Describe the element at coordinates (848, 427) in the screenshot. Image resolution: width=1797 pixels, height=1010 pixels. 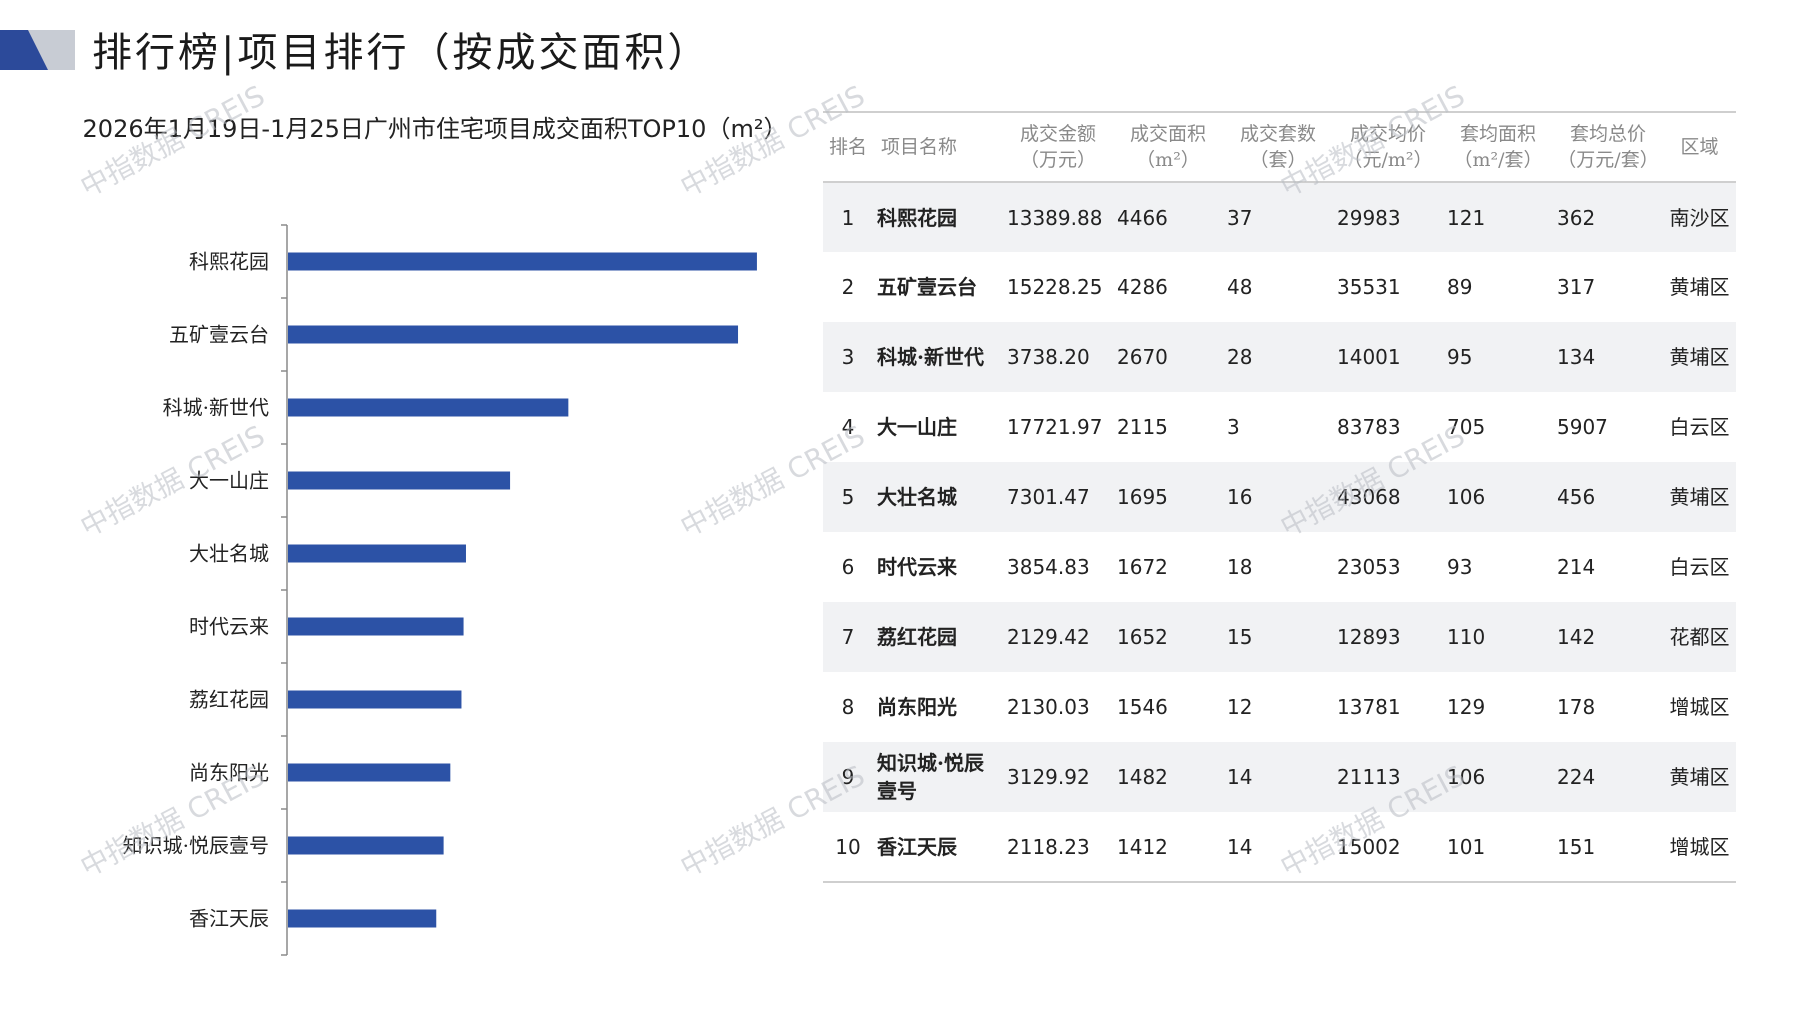
I see `table-cell: 4` at that location.